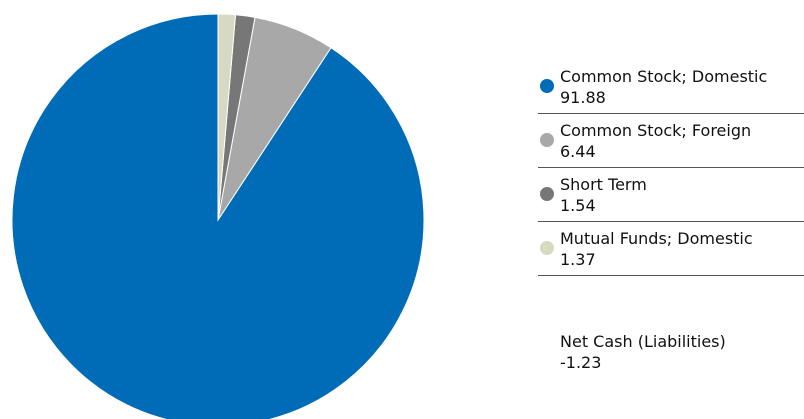 The image size is (804, 419). What do you see at coordinates (656, 130) in the screenshot?
I see `legend-label: Common Stock; Foreign` at bounding box center [656, 130].